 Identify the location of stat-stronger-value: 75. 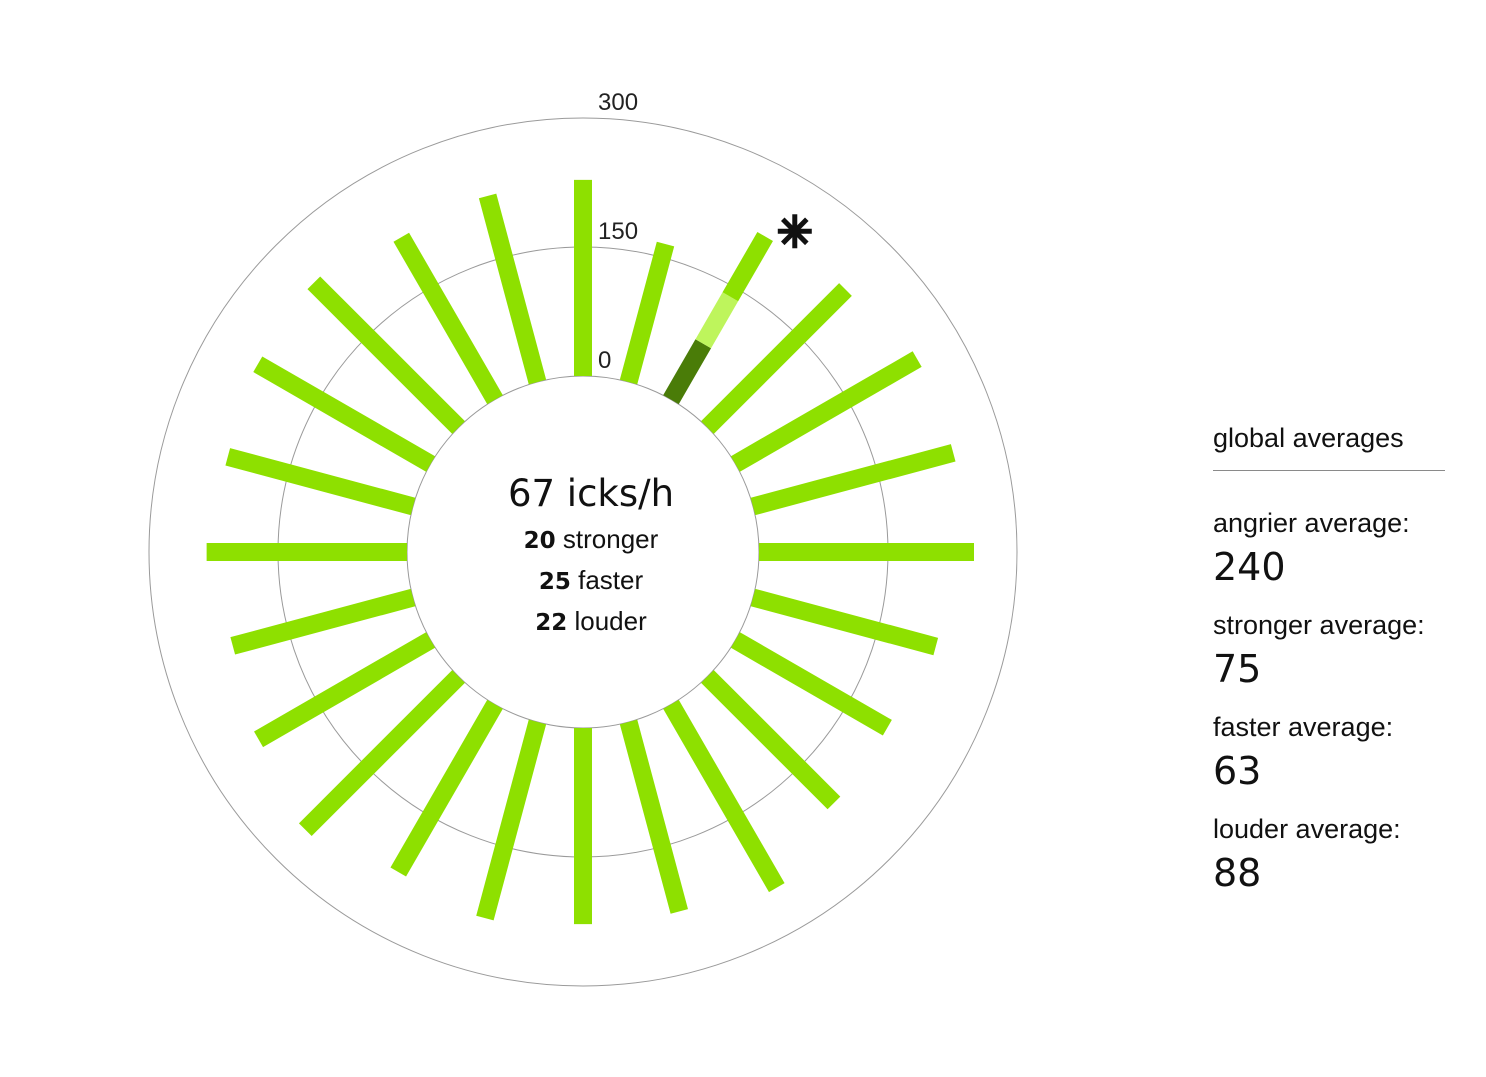
(1237, 669).